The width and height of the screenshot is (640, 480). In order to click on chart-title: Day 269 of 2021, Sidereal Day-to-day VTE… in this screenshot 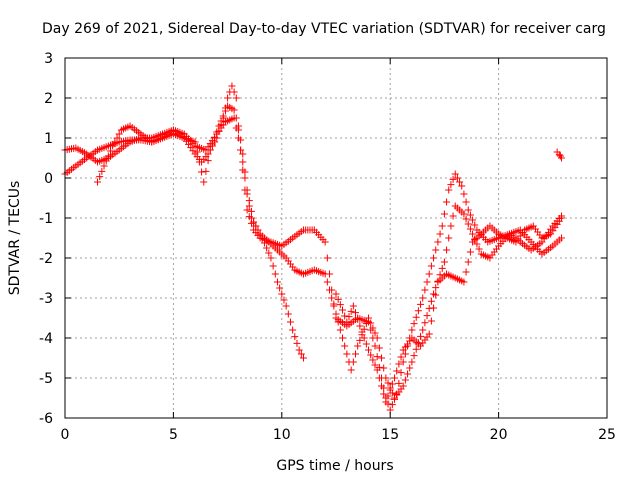, I will do `click(324, 29)`.